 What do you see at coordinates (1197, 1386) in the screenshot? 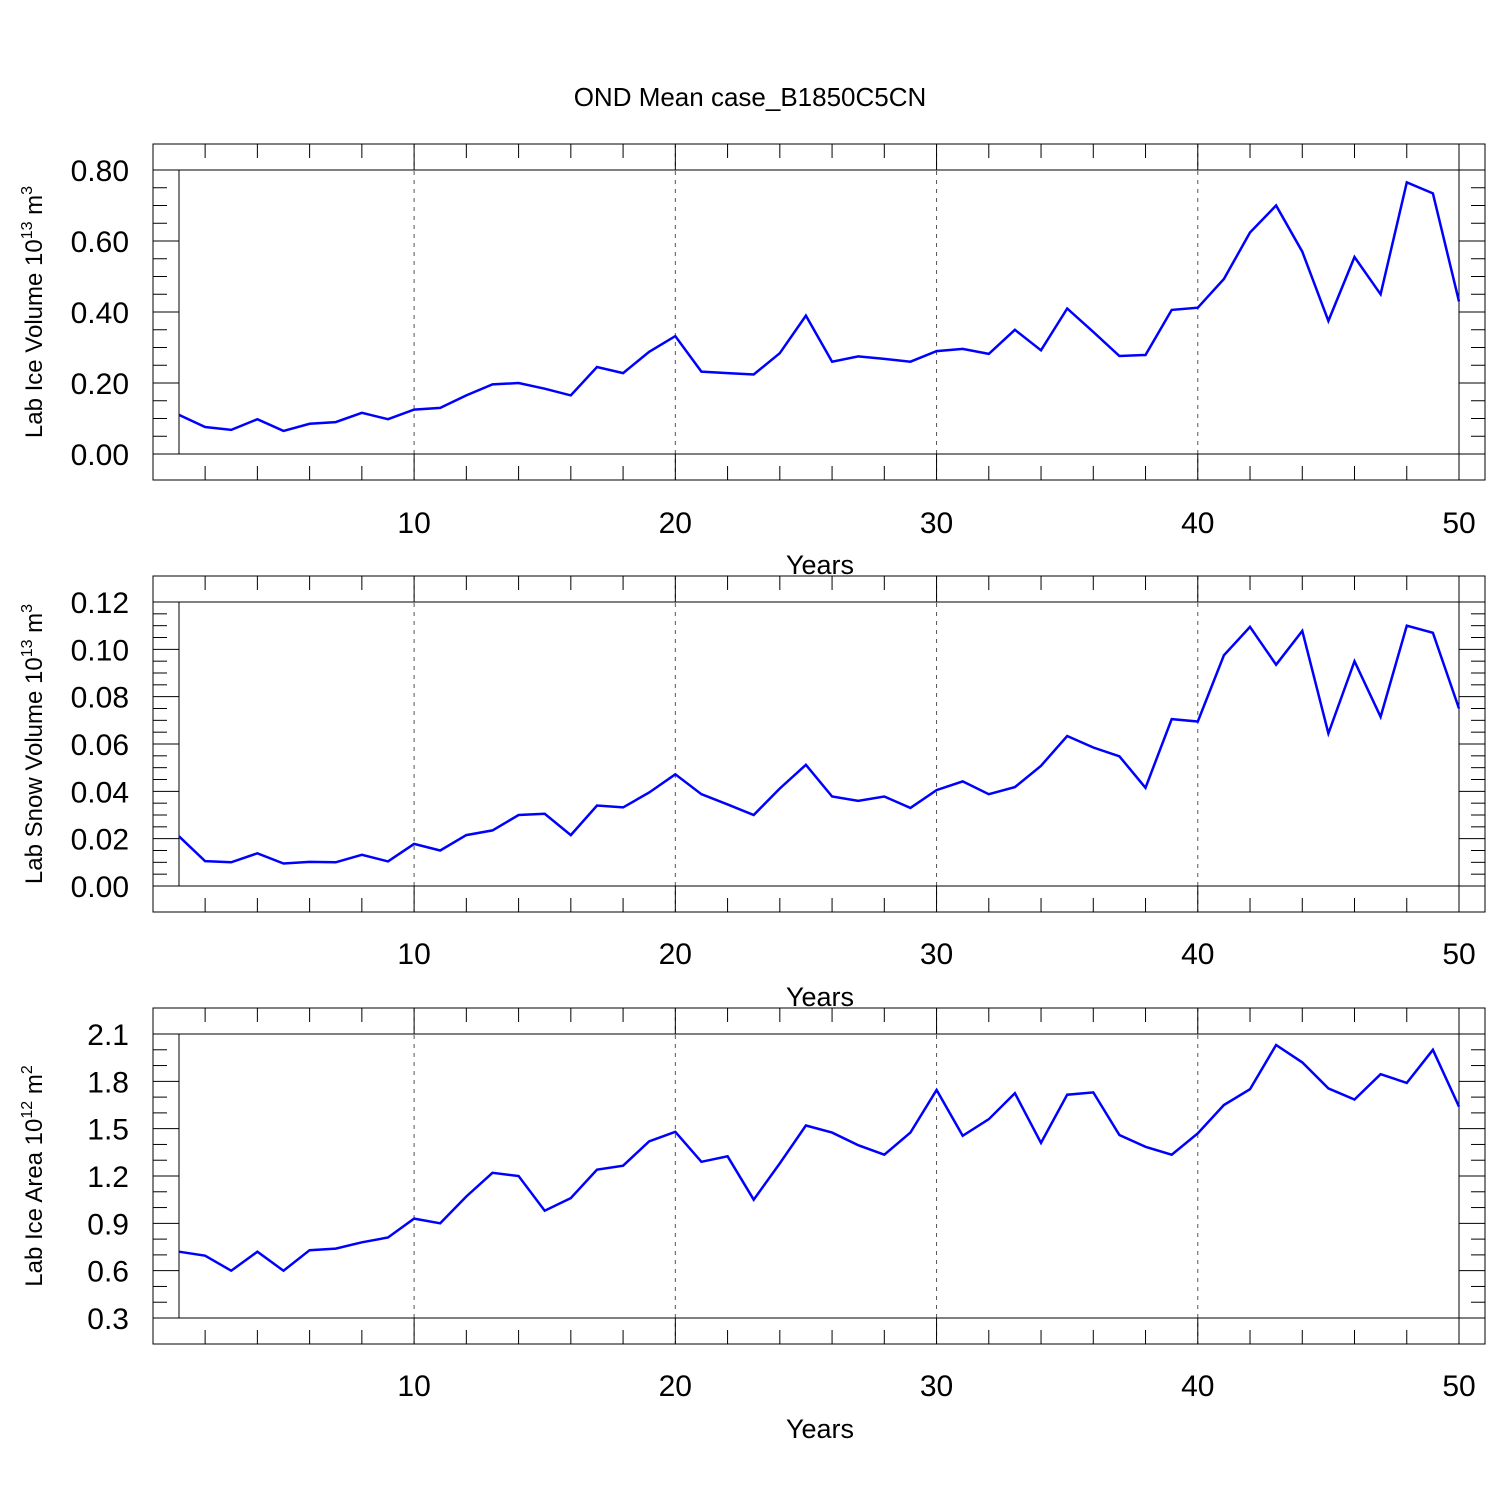
I see `ice-area-x-tick-label: 40` at bounding box center [1197, 1386].